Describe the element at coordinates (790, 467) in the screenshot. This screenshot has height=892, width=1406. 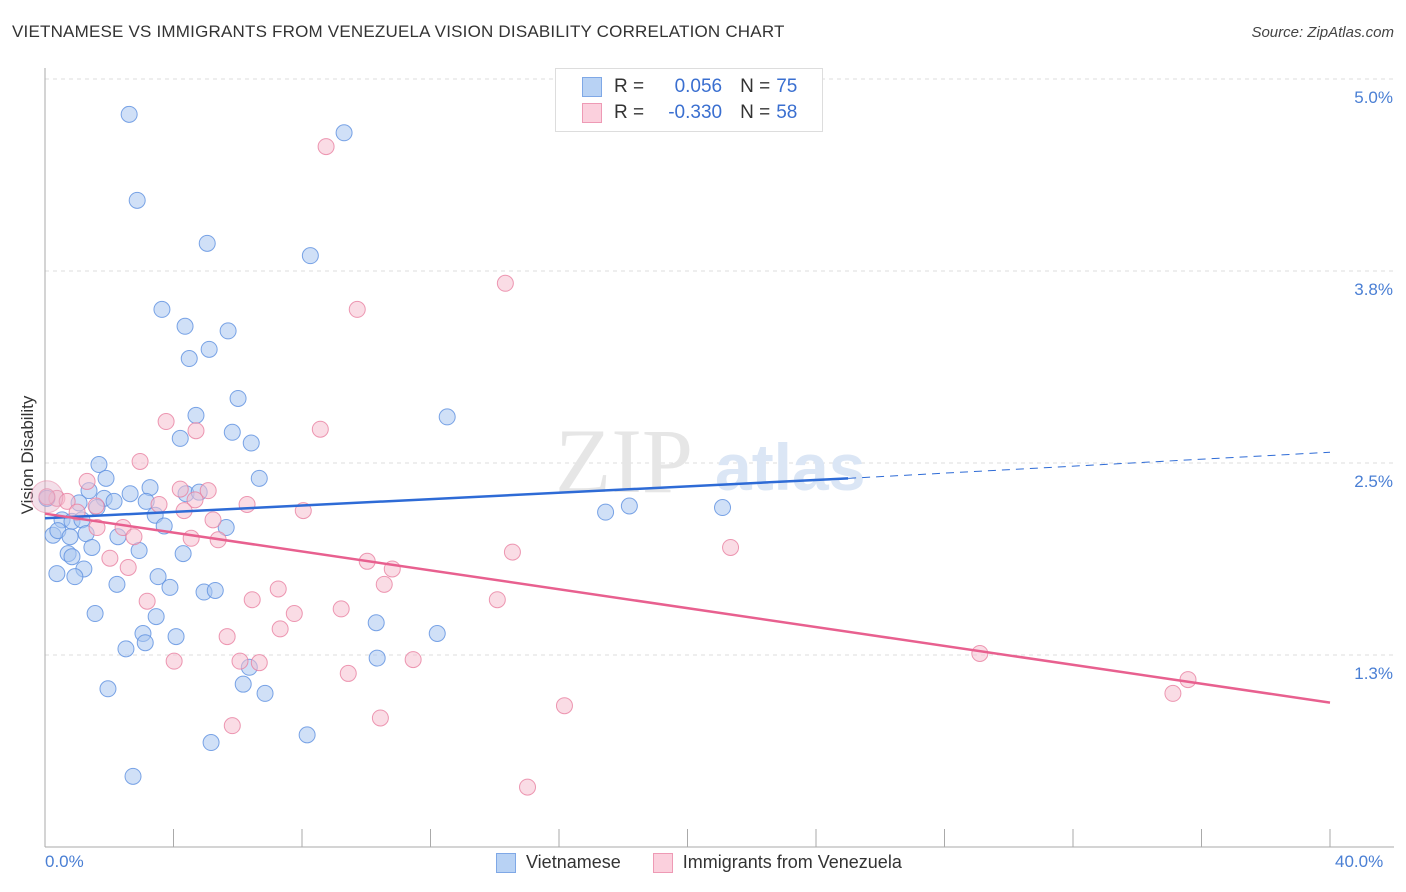
I see `watermark: atlas` at that location.